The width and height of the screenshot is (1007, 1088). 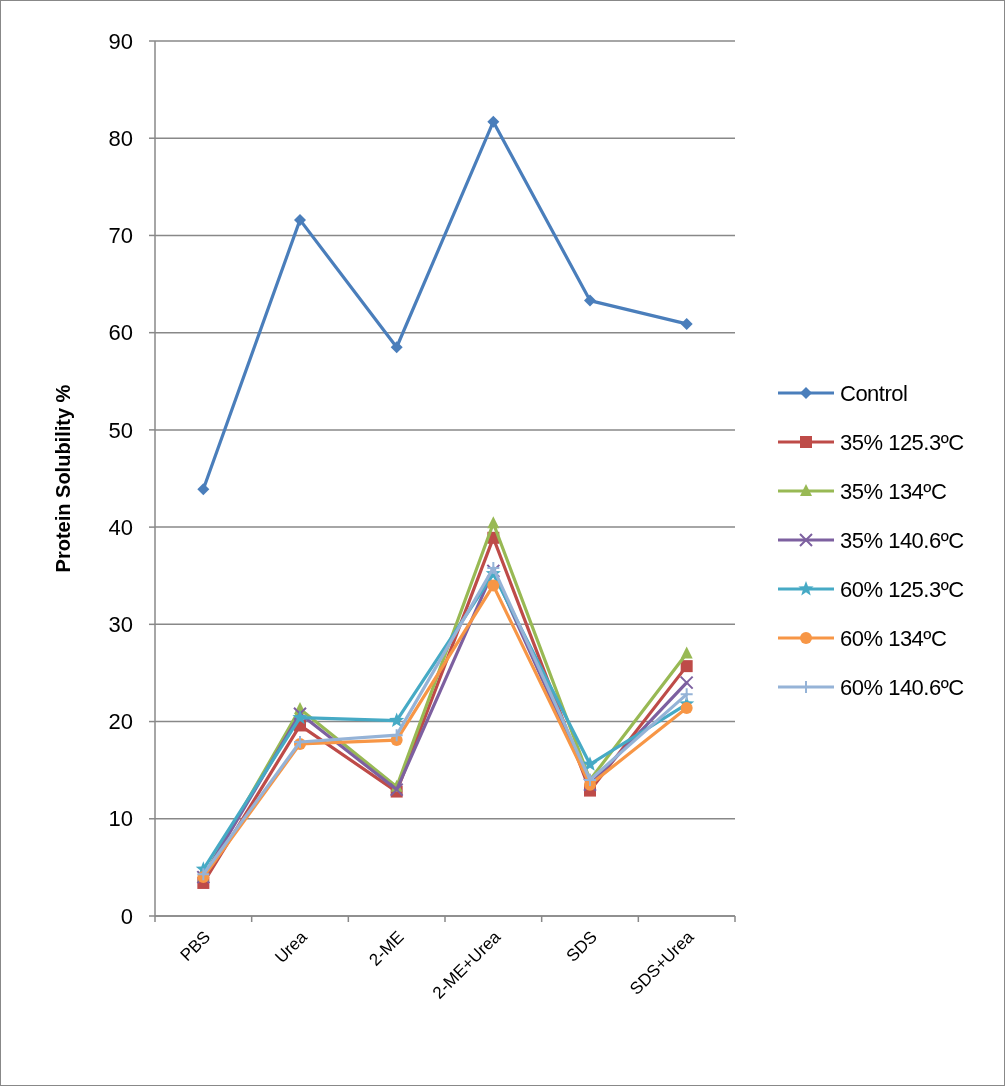 I want to click on legend-label: 60% 140.6ºC, so click(x=902, y=687).